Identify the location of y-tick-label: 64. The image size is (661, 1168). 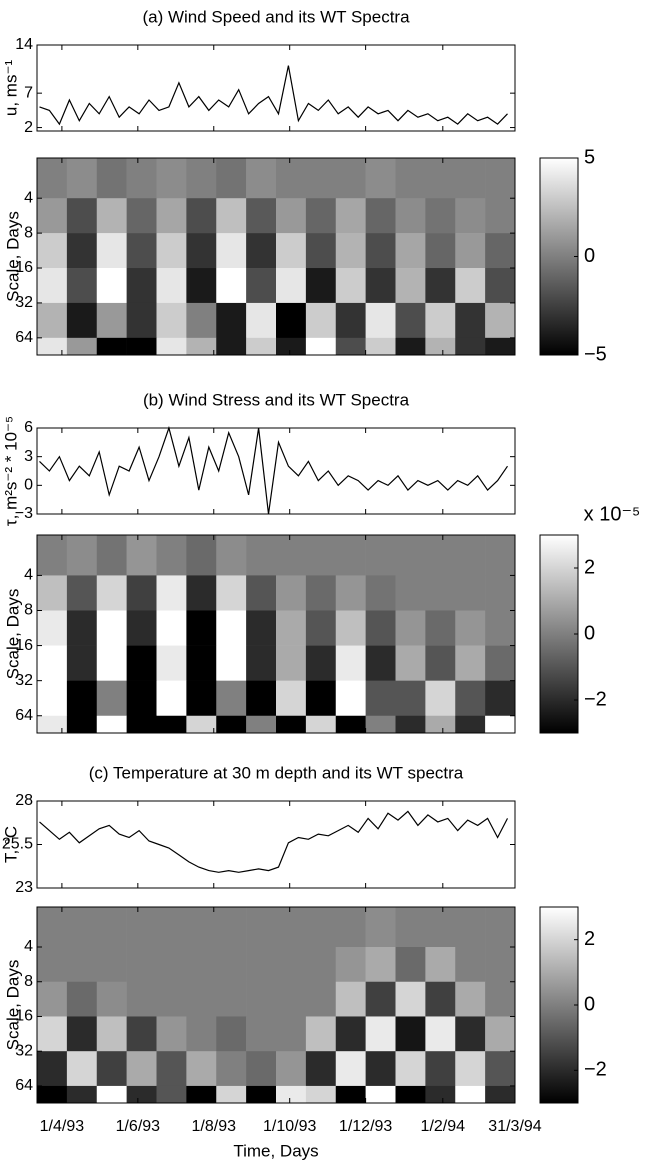
(24, 337).